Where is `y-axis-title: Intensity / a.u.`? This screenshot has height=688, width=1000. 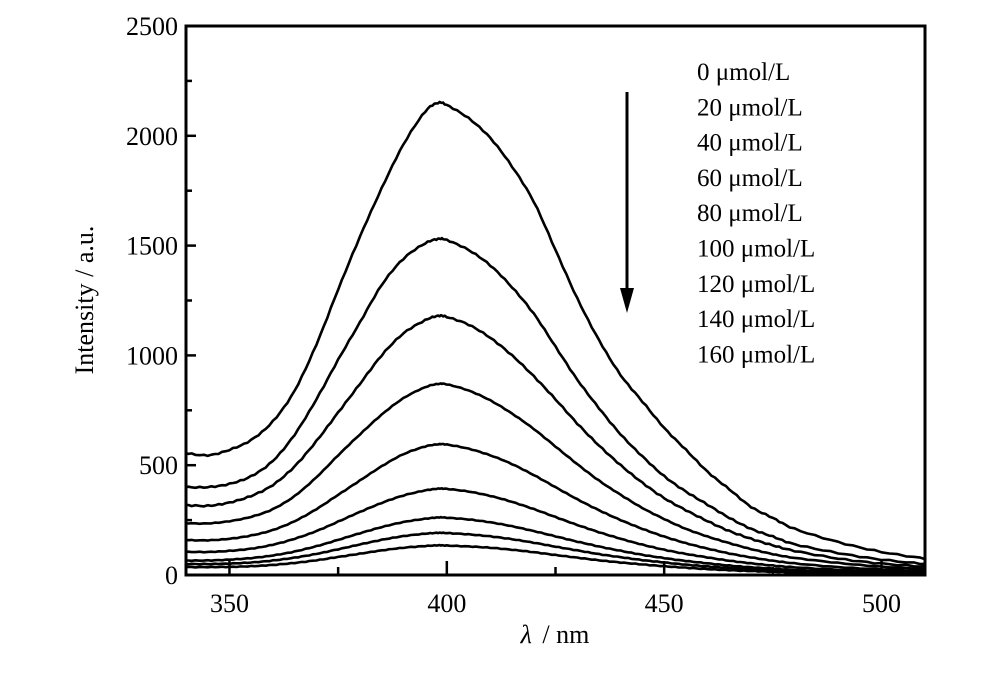
y-axis-title: Intensity / a.u. is located at coordinates (84, 300).